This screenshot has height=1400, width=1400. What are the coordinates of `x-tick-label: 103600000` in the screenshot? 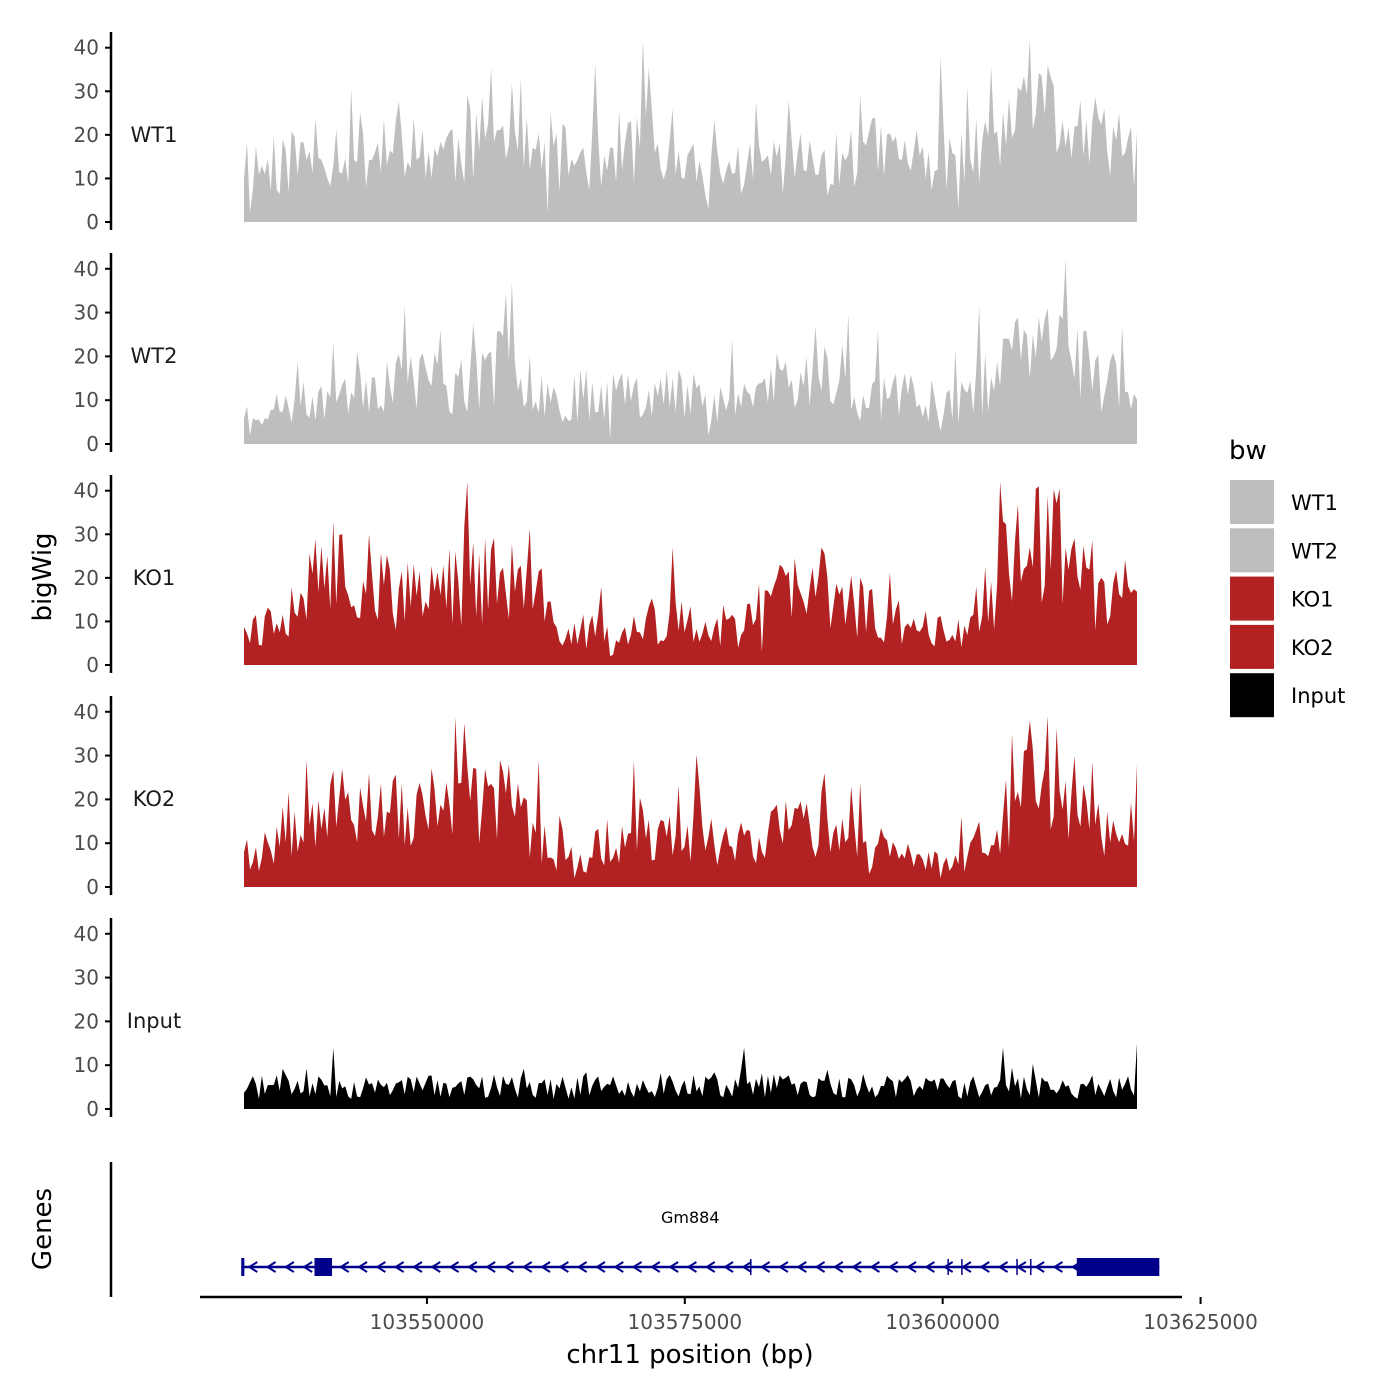 It's located at (942, 1322).